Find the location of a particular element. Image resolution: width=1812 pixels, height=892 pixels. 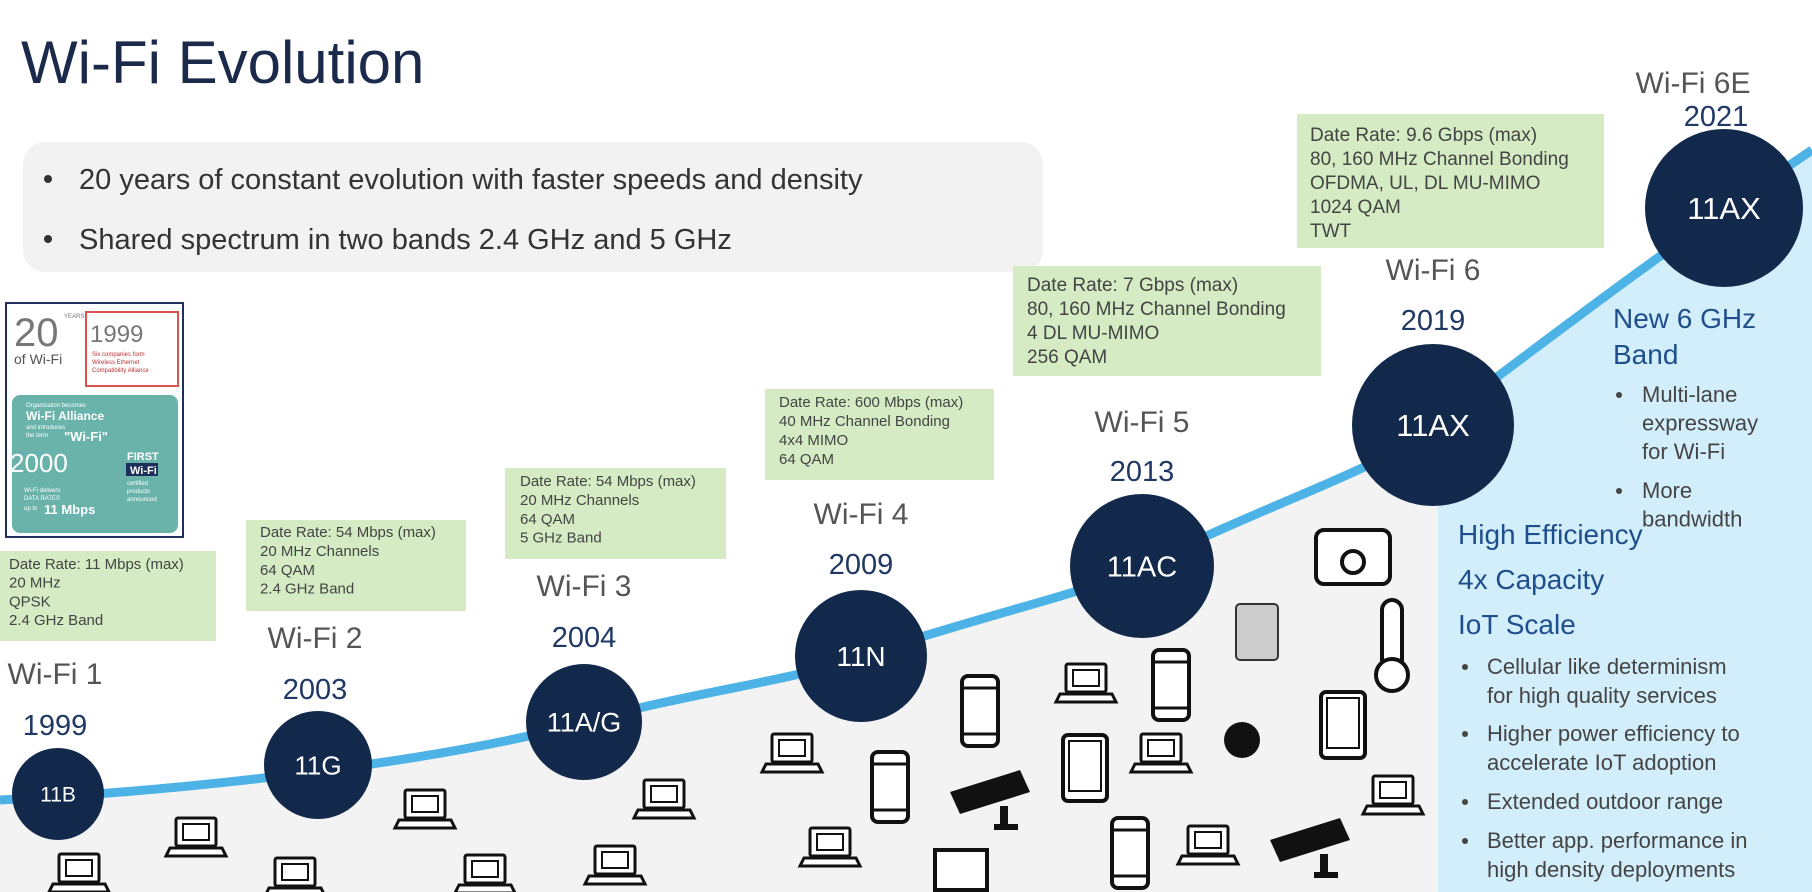

inset-text: Organization becomes is located at coordinates (56, 406).